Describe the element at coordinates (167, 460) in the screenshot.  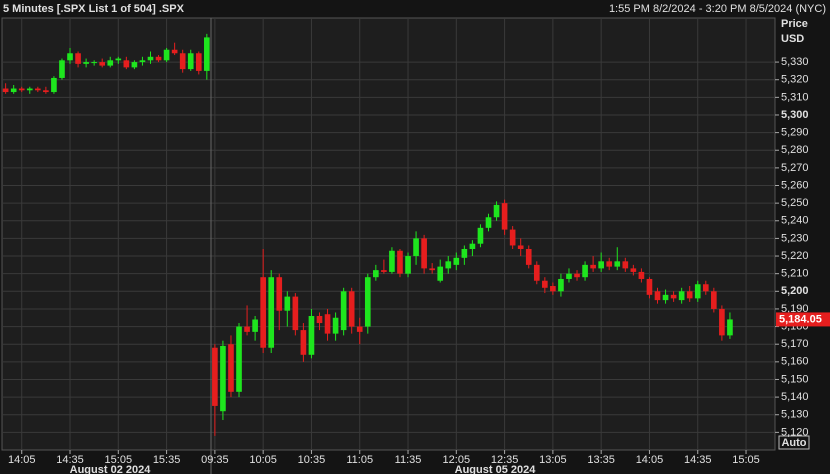
I see `x-tick-label: 15:35` at that location.